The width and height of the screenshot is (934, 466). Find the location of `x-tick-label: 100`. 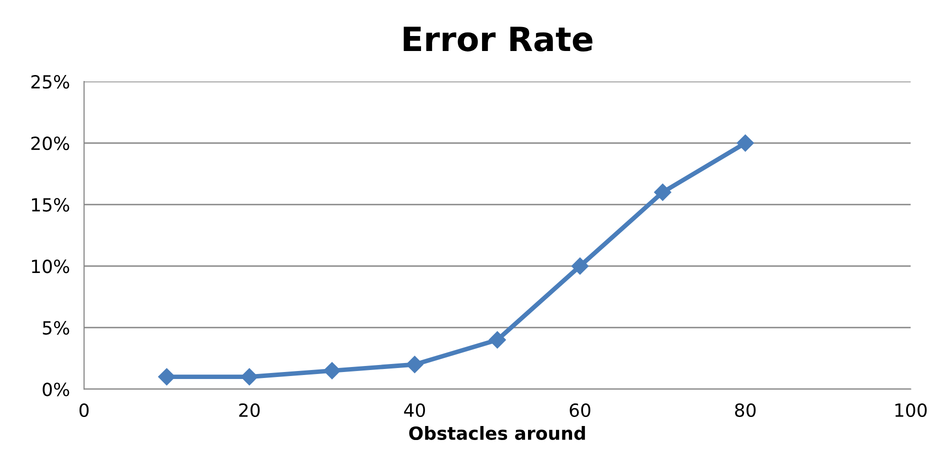

x-tick-label: 100 is located at coordinates (911, 410).